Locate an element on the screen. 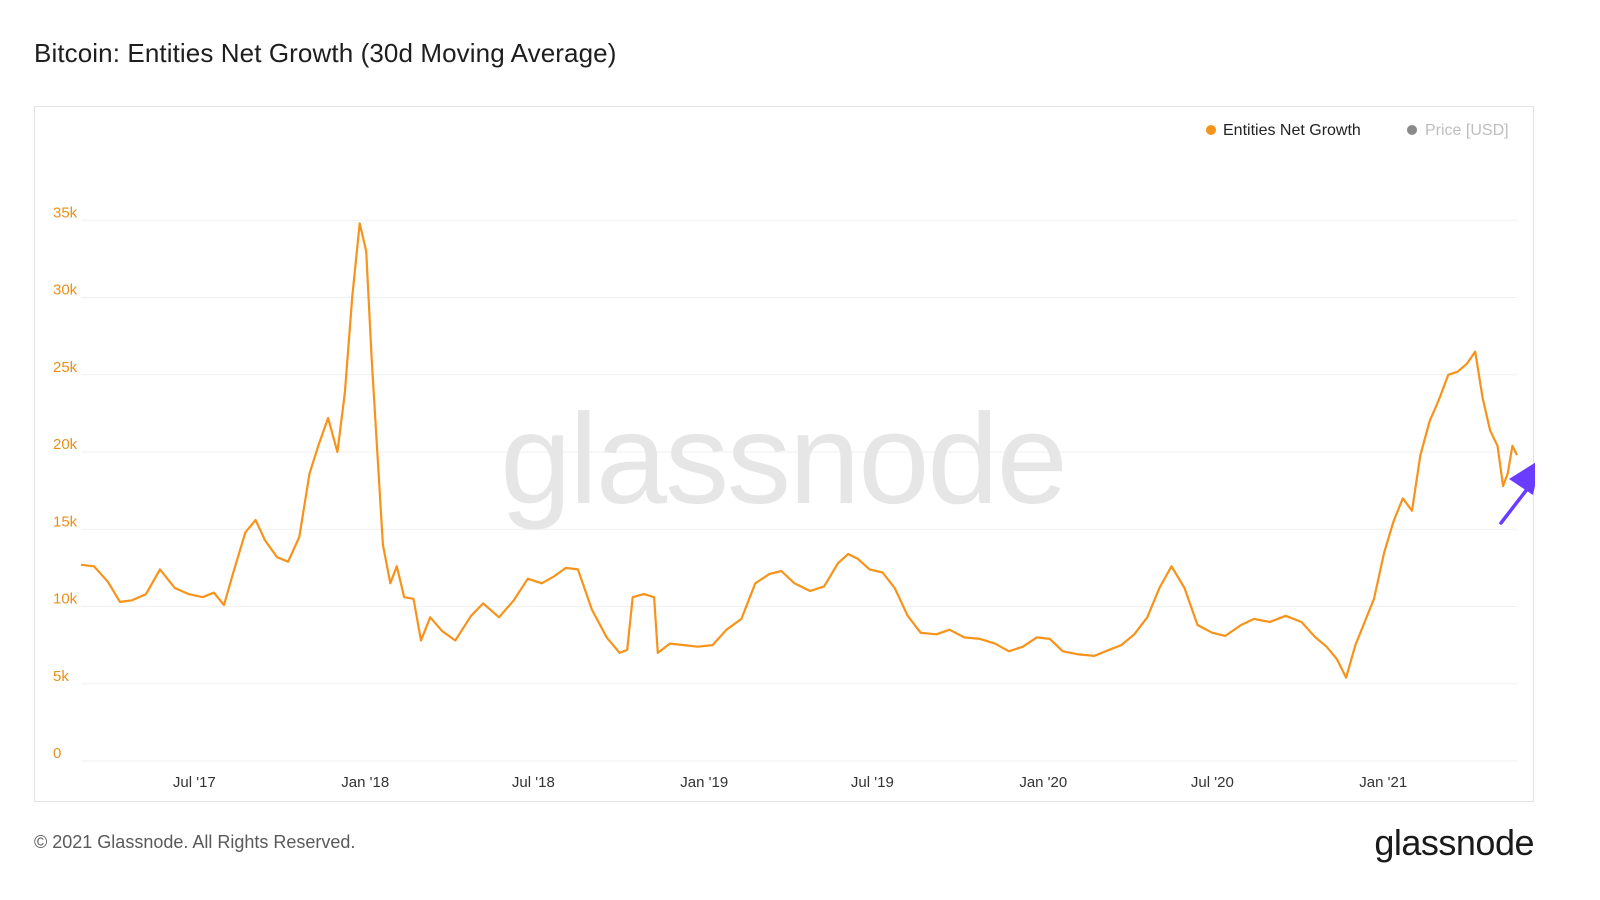 This screenshot has height=900, width=1600. x-tick-label: Jan '21 is located at coordinates (1383, 782).